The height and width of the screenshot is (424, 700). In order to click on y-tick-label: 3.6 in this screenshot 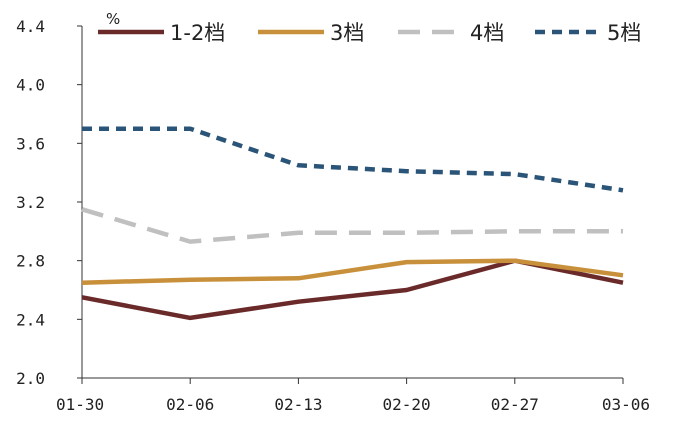, I will do `click(30, 143)`.